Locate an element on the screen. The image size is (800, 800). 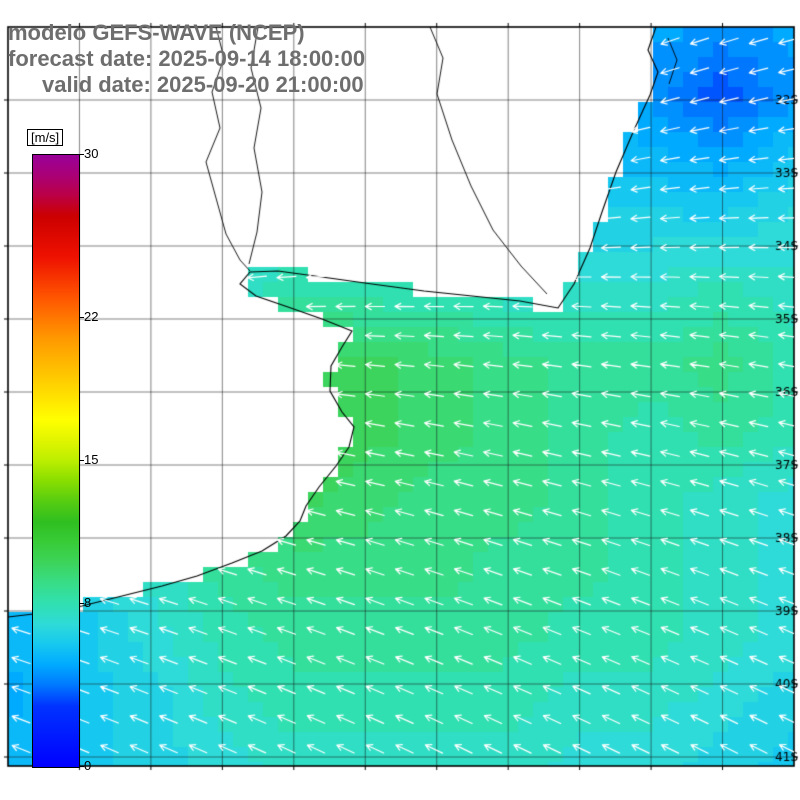
model-title: modelo GEFS-WAVE (NCEP) is located at coordinates (156, 32).